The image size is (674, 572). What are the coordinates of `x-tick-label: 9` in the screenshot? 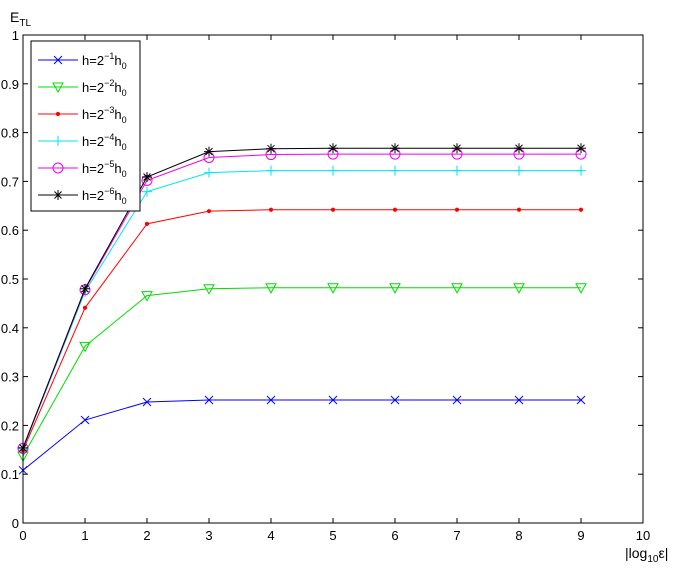 It's located at (580, 535).